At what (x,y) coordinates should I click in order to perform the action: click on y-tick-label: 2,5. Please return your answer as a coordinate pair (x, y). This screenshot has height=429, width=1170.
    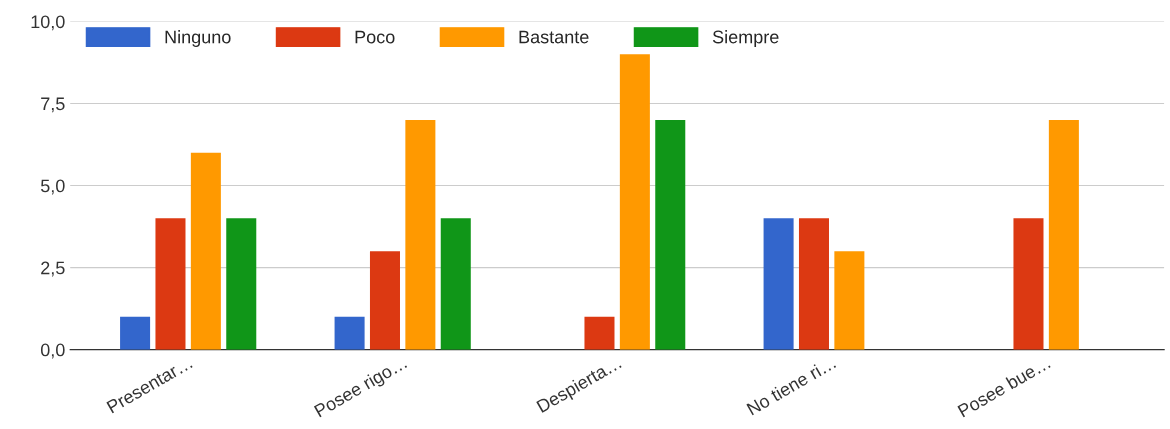
    Looking at the image, I should click on (53, 269).